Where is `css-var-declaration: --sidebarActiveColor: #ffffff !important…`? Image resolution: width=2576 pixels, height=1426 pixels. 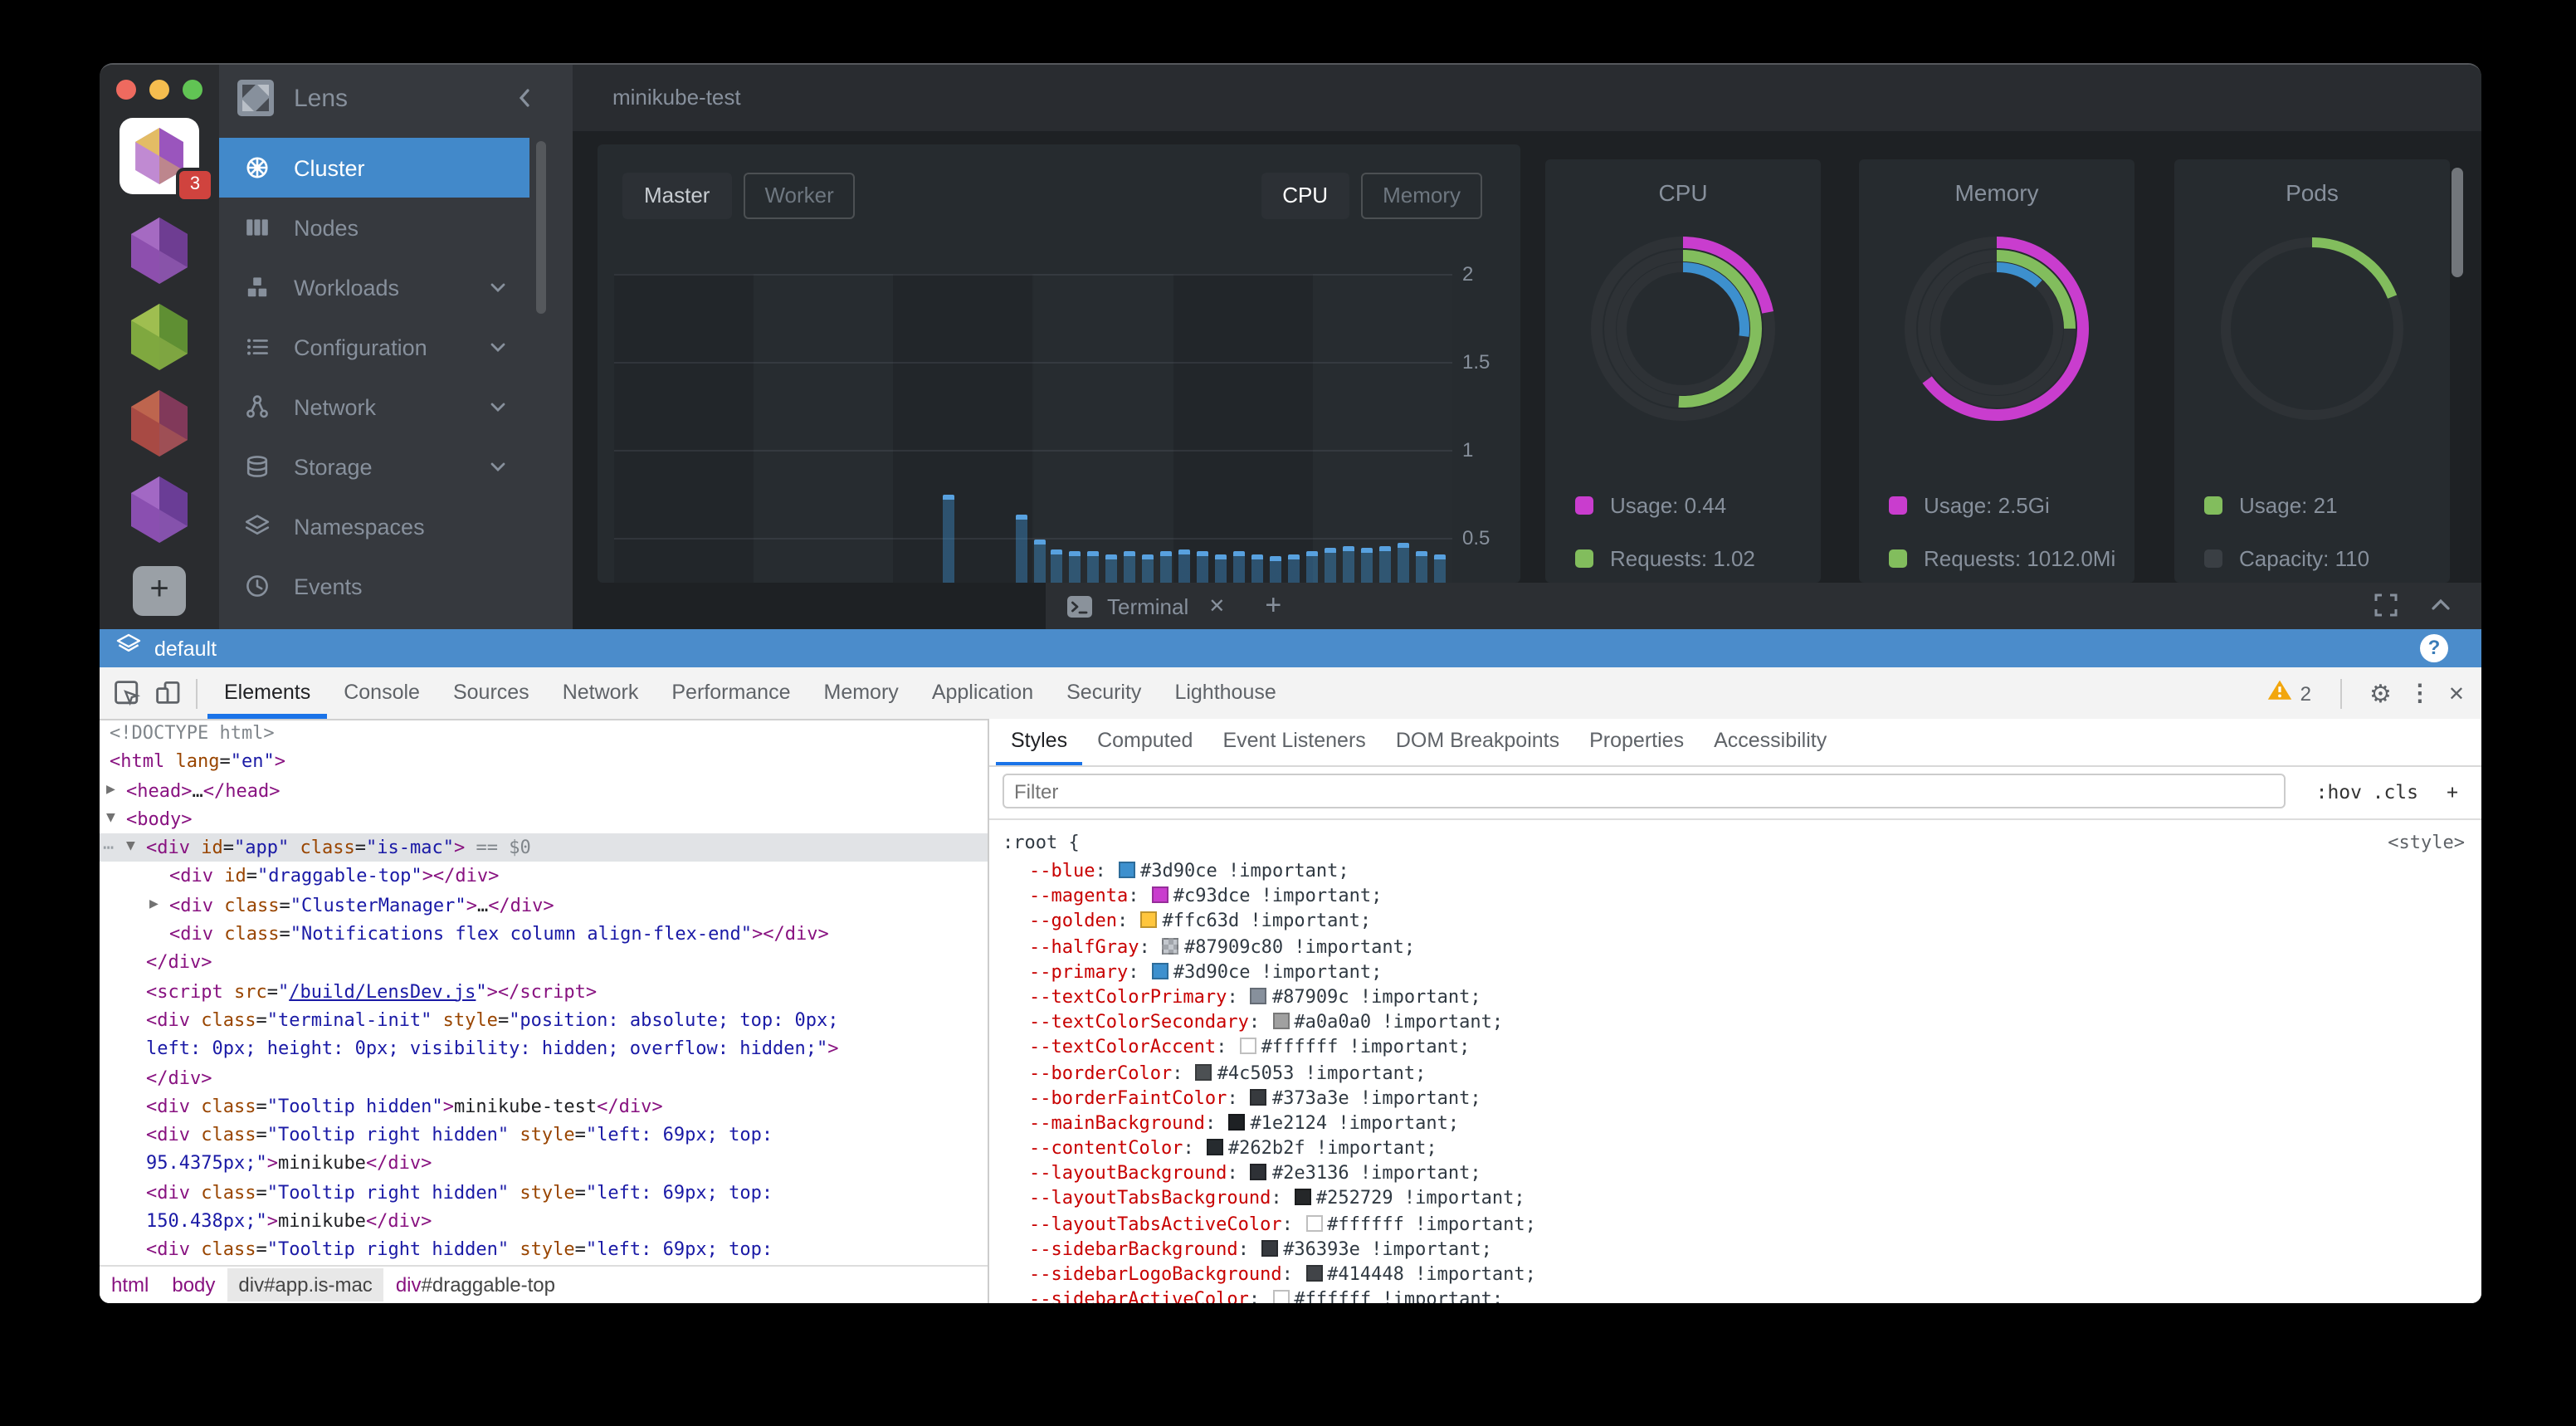 css-var-declaration: --sidebarActiveColor: #ffffff !important… is located at coordinates (1735, 1295).